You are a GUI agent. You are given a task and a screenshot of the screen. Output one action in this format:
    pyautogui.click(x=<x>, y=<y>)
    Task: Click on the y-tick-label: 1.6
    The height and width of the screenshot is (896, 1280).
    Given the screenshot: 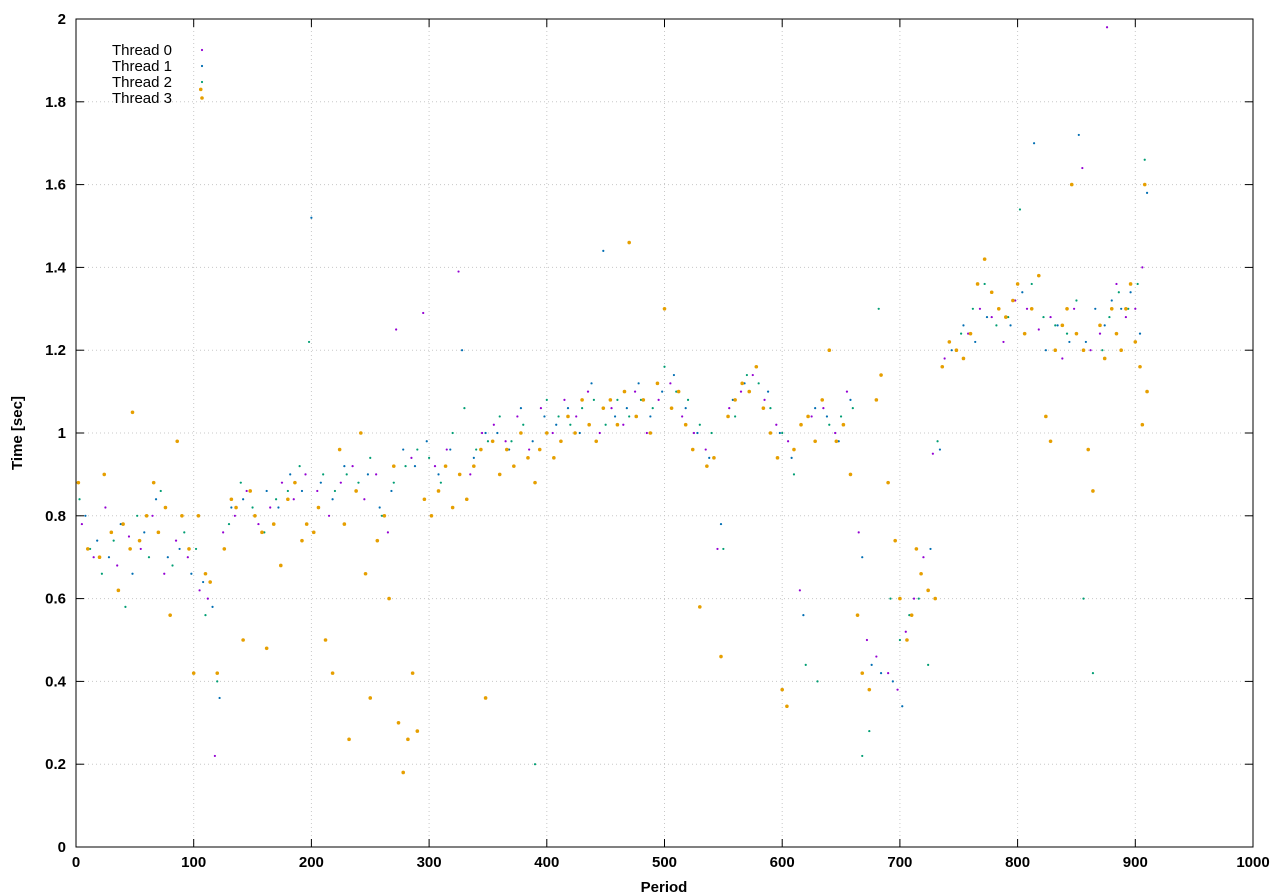 What is the action you would take?
    pyautogui.click(x=55, y=185)
    